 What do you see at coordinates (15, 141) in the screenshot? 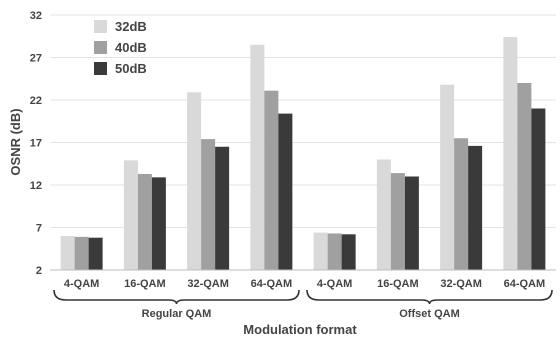
I see `y-axis-title: OSNR (dB)` at bounding box center [15, 141].